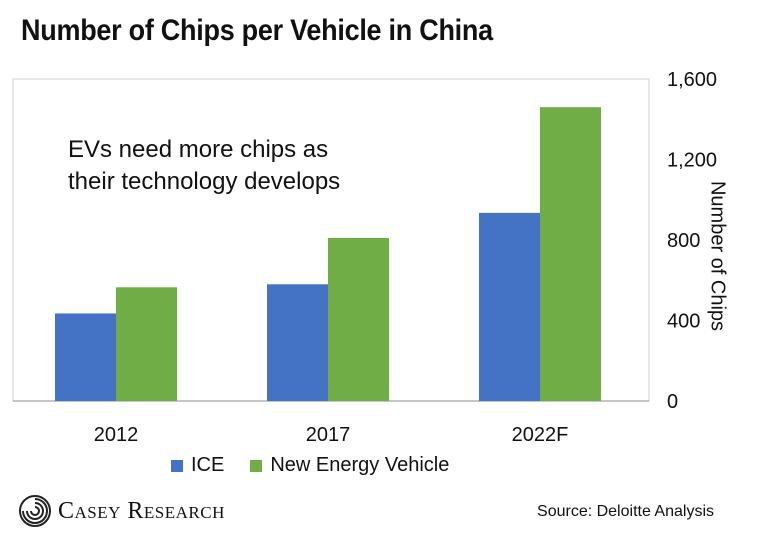  Describe the element at coordinates (692, 161) in the screenshot. I see `y-tick-label-1200: 1,200` at that location.